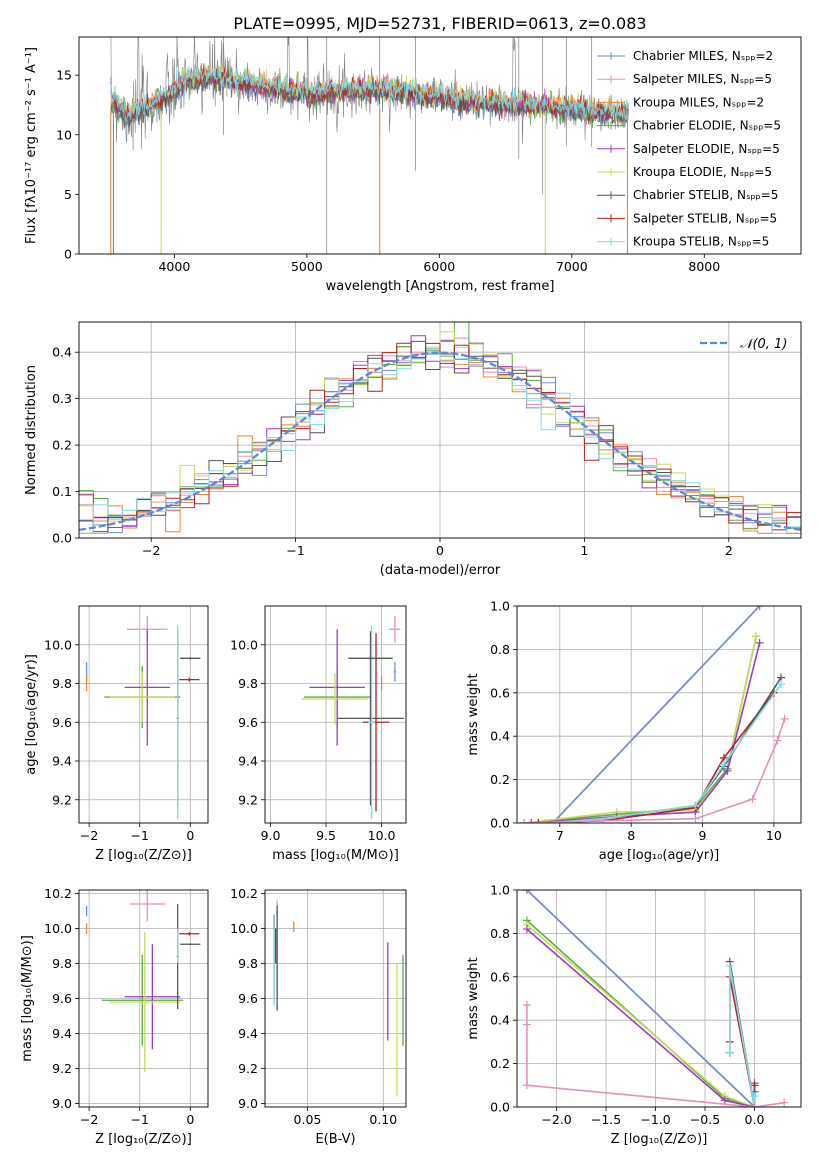 The height and width of the screenshot is (1170, 819). I want to click on y-tick-label: 0.2, so click(500, 1063).